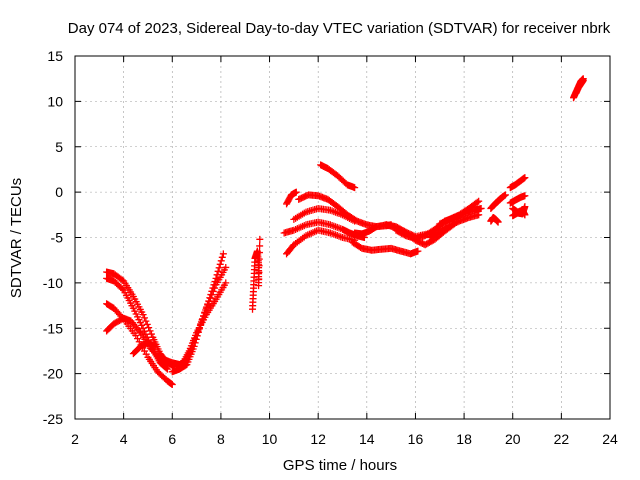 The height and width of the screenshot is (480, 640). Describe the element at coordinates (59, 147) in the screenshot. I see `y-tick-label: 5` at that location.